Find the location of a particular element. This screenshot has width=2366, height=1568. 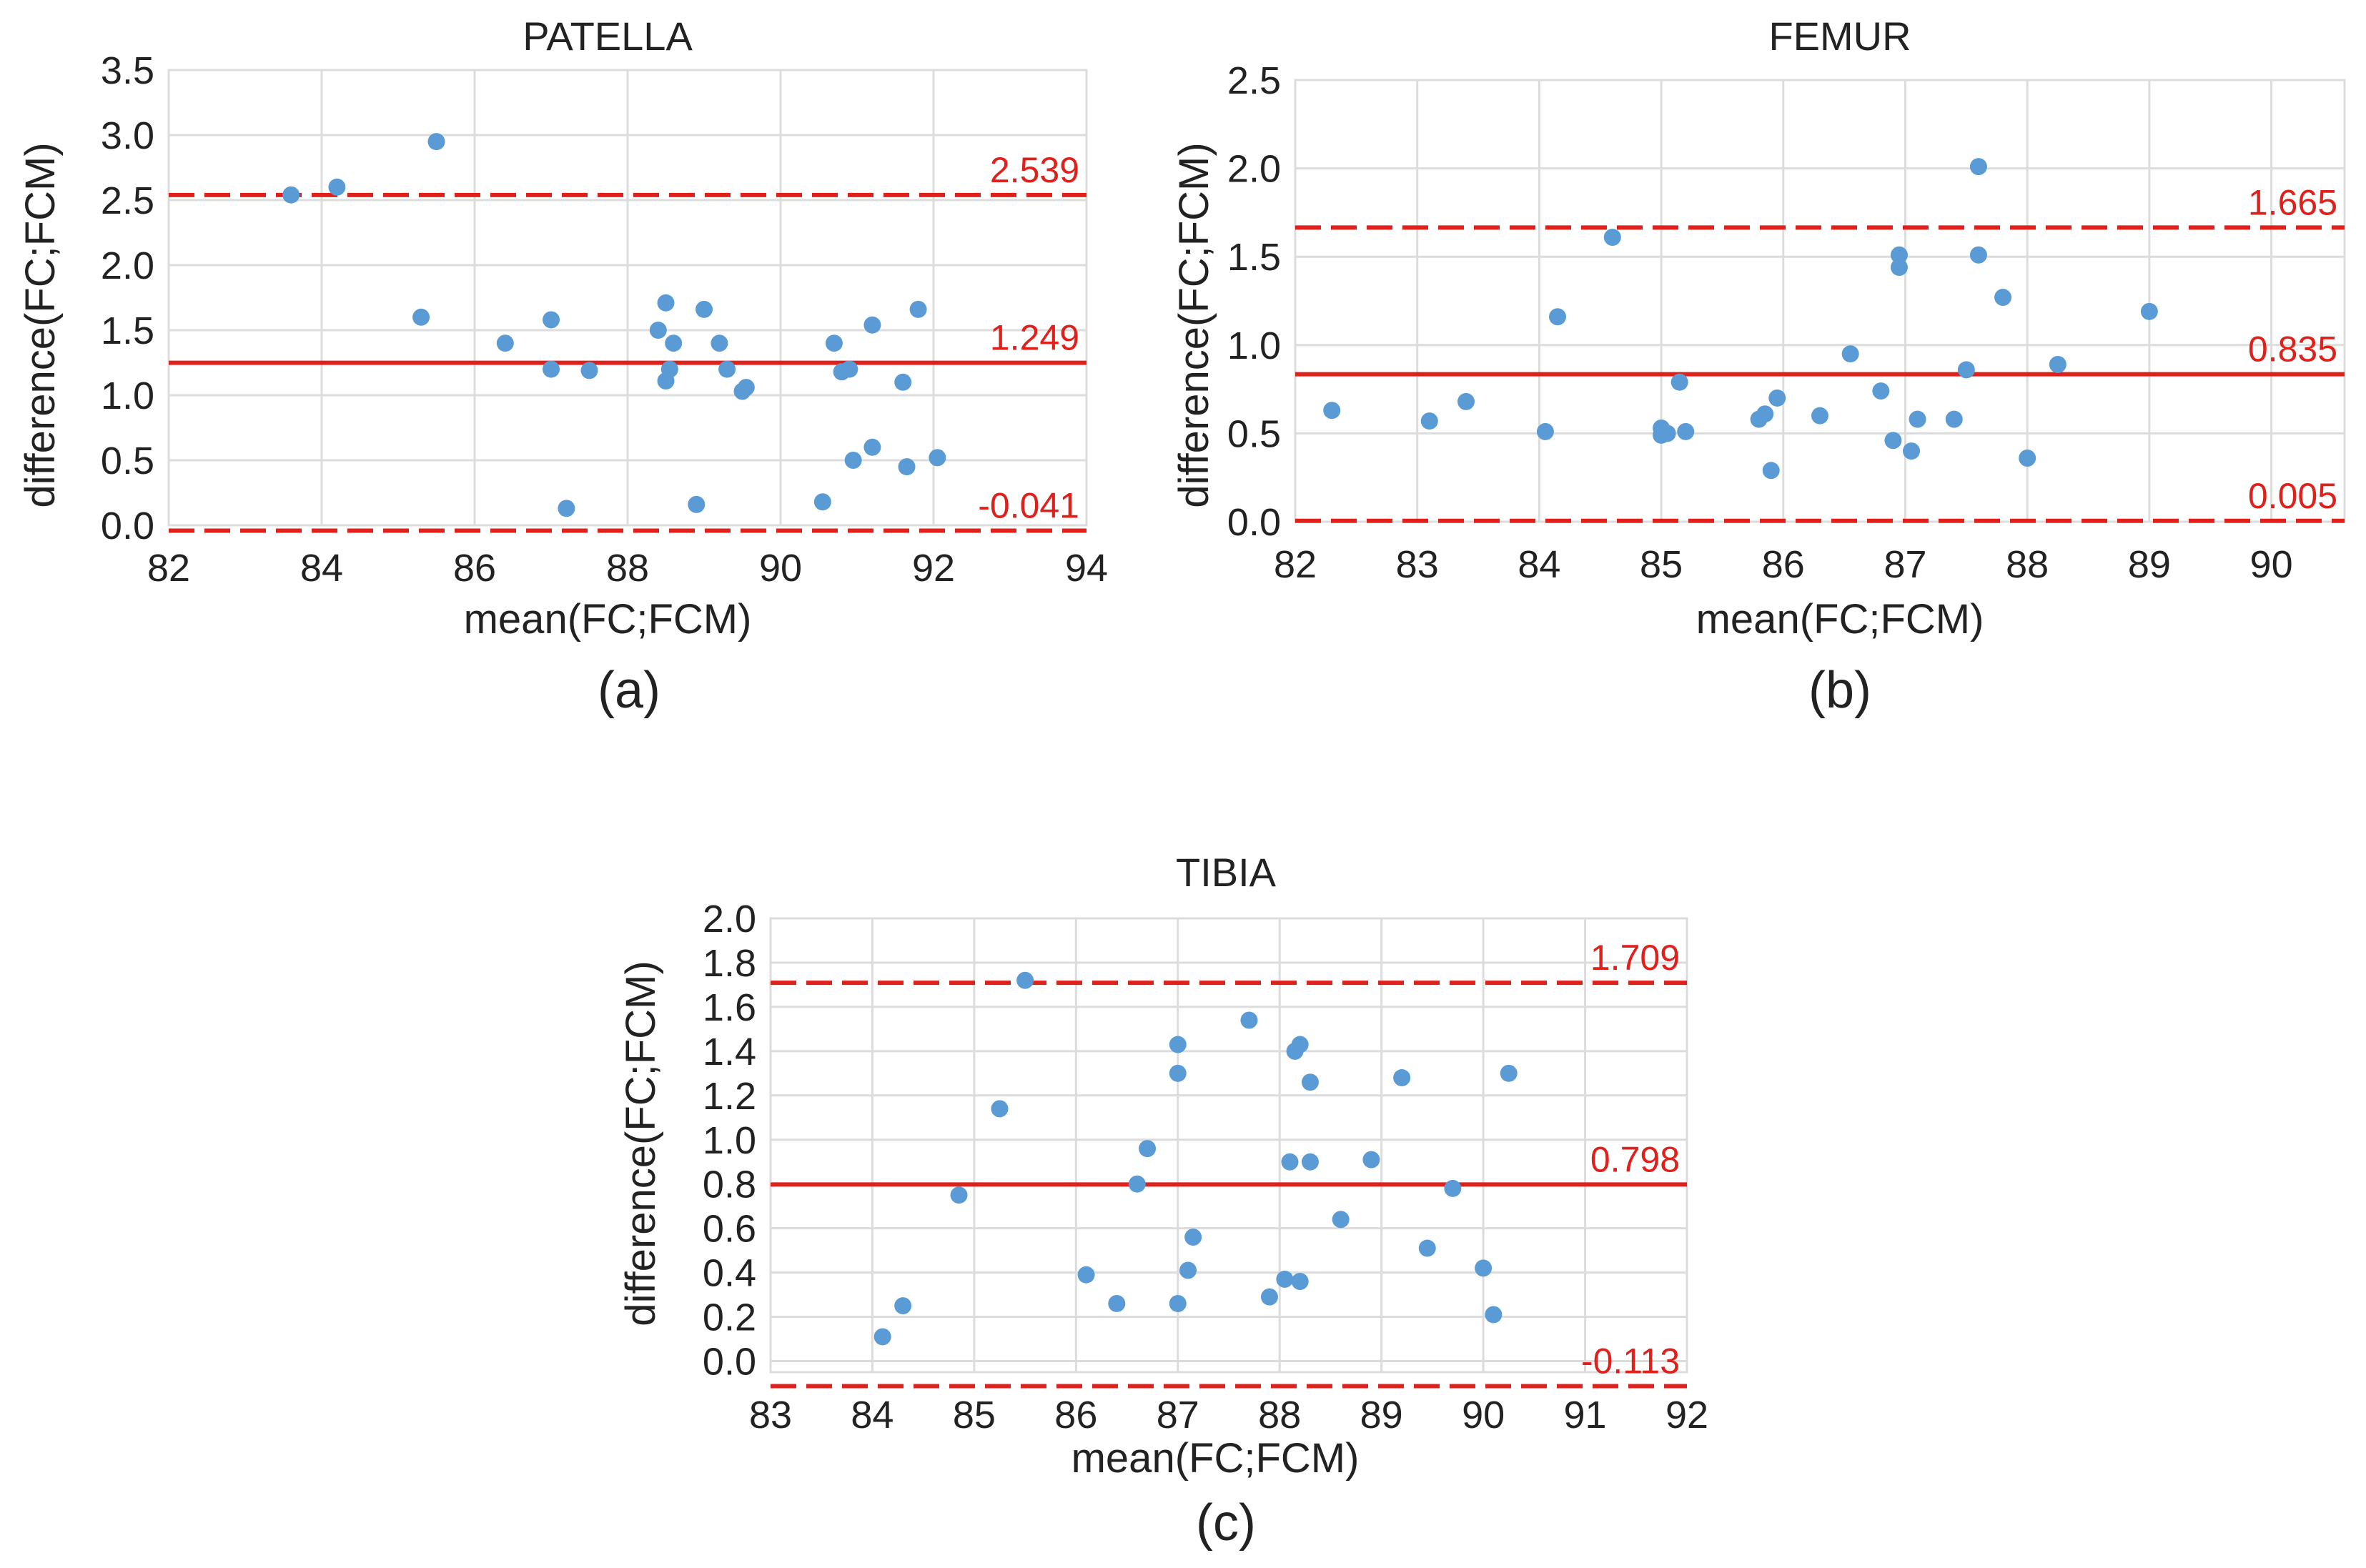

reference-line-label: -0.113 is located at coordinates (1631, 1361).